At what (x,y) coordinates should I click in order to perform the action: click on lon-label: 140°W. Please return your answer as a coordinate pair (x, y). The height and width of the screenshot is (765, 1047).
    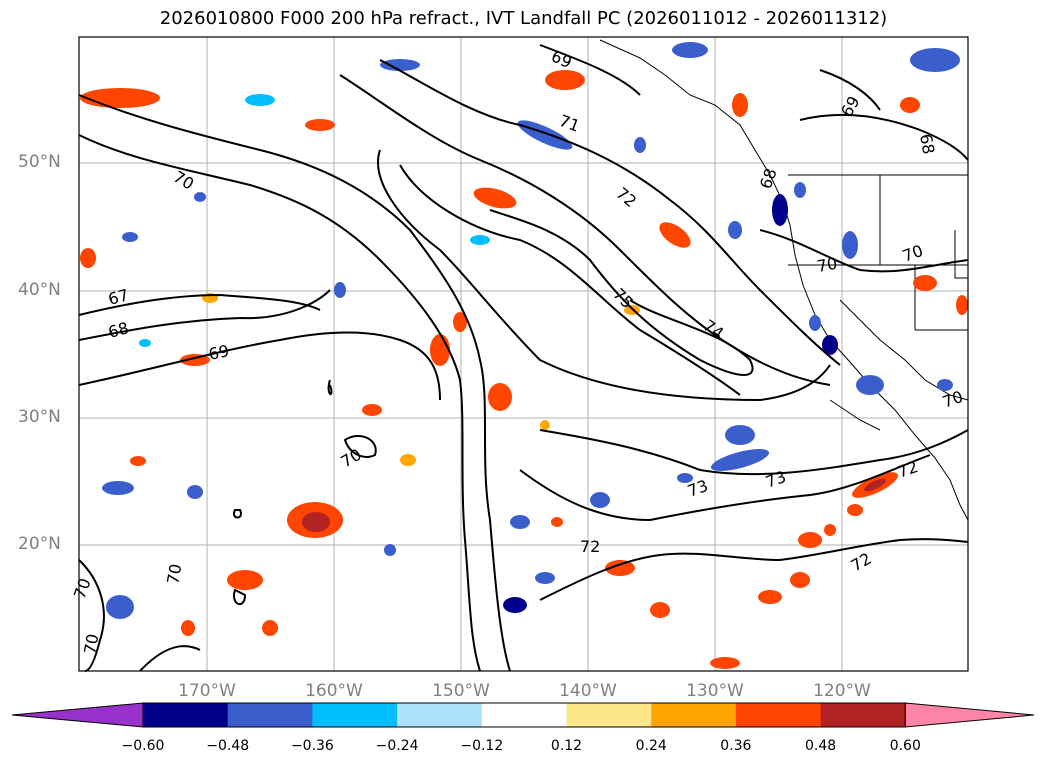
    Looking at the image, I should click on (588, 691).